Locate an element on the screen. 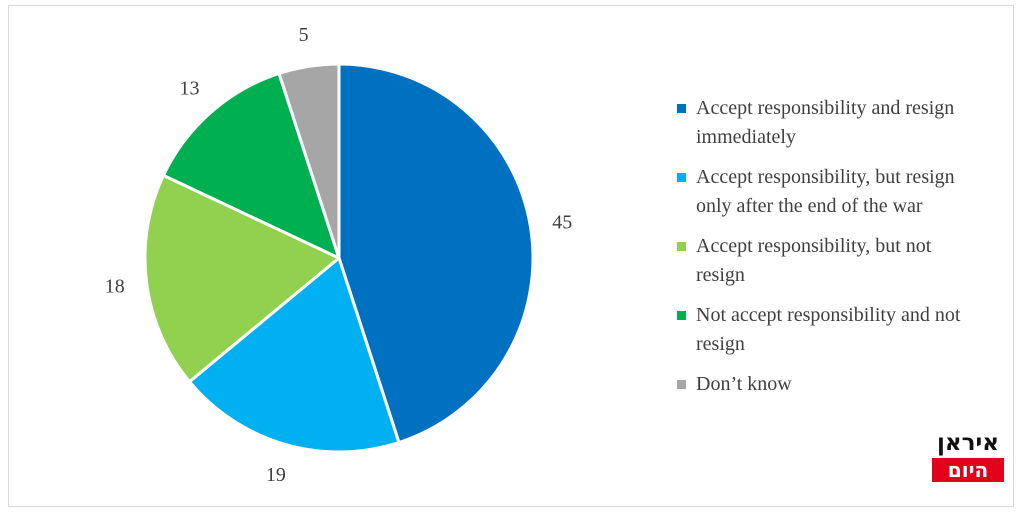 This screenshot has width=1024, height=515. legend-item-no-responsibility: Not accept responsibility and not resign is located at coordinates (841, 330).